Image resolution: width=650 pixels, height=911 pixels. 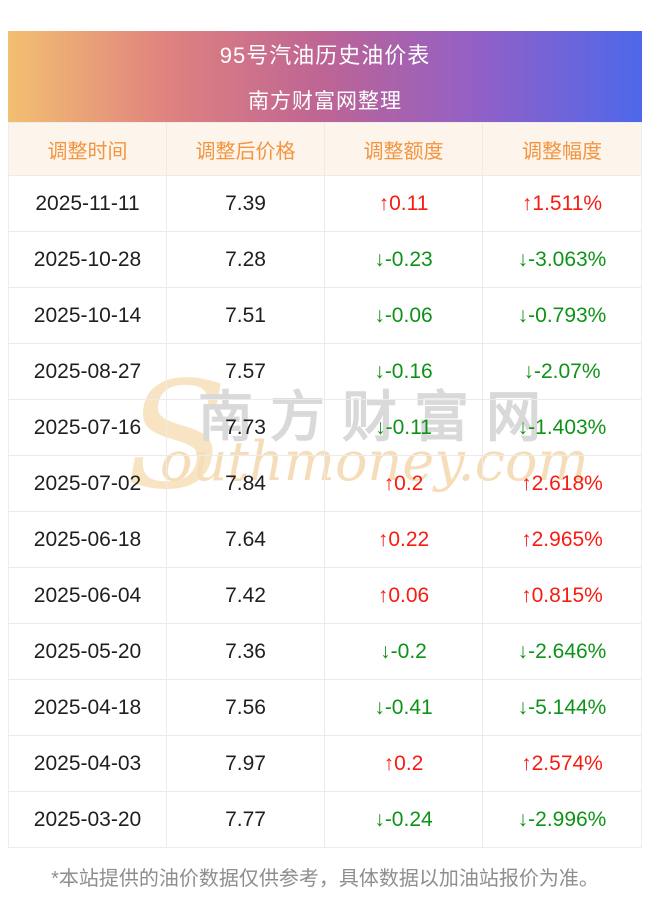 I want to click on cell-adjust-date: 2025-08-27, so click(x=88, y=371).